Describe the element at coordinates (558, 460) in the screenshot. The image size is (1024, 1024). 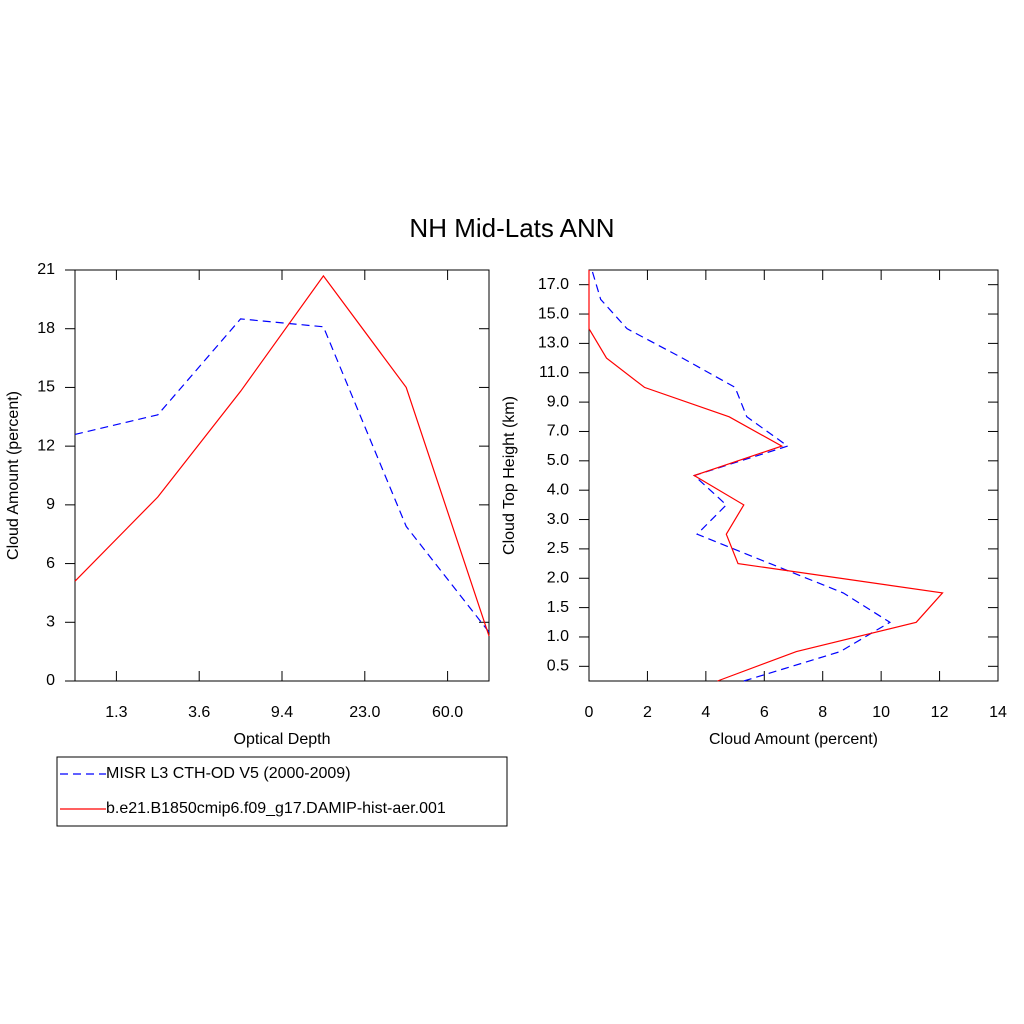
I see `y-tick-label: 5.0` at that location.